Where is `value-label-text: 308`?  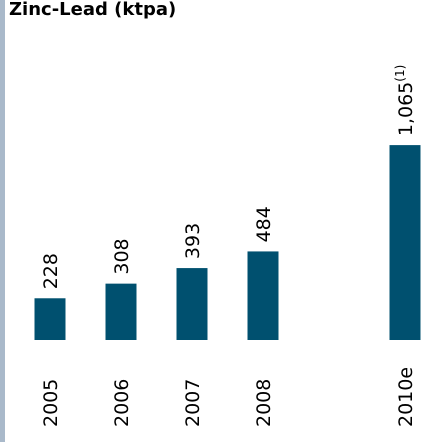 value-label-text: 308 is located at coordinates (122, 256).